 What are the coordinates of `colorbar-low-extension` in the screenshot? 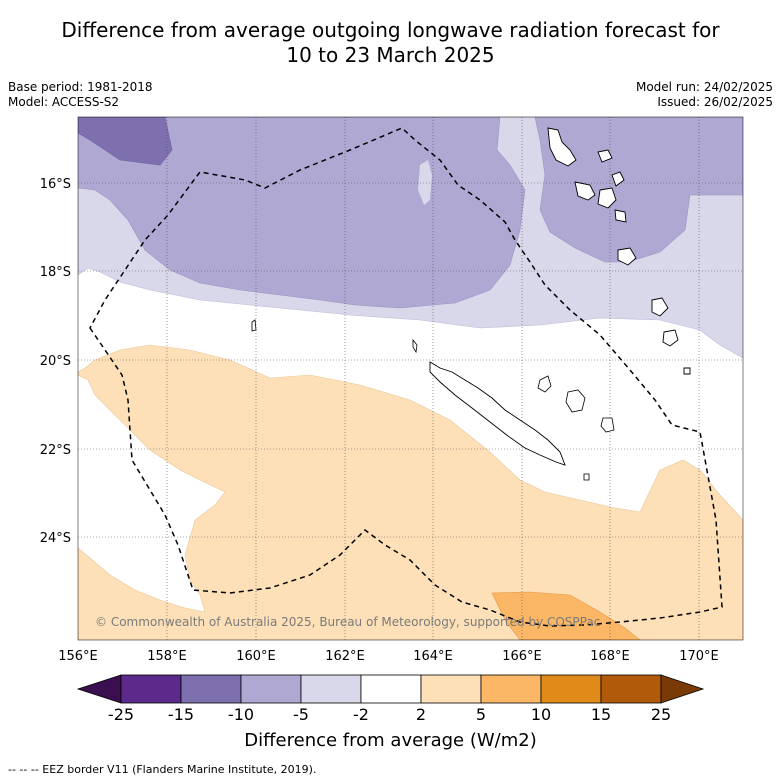 It's located at (99, 689).